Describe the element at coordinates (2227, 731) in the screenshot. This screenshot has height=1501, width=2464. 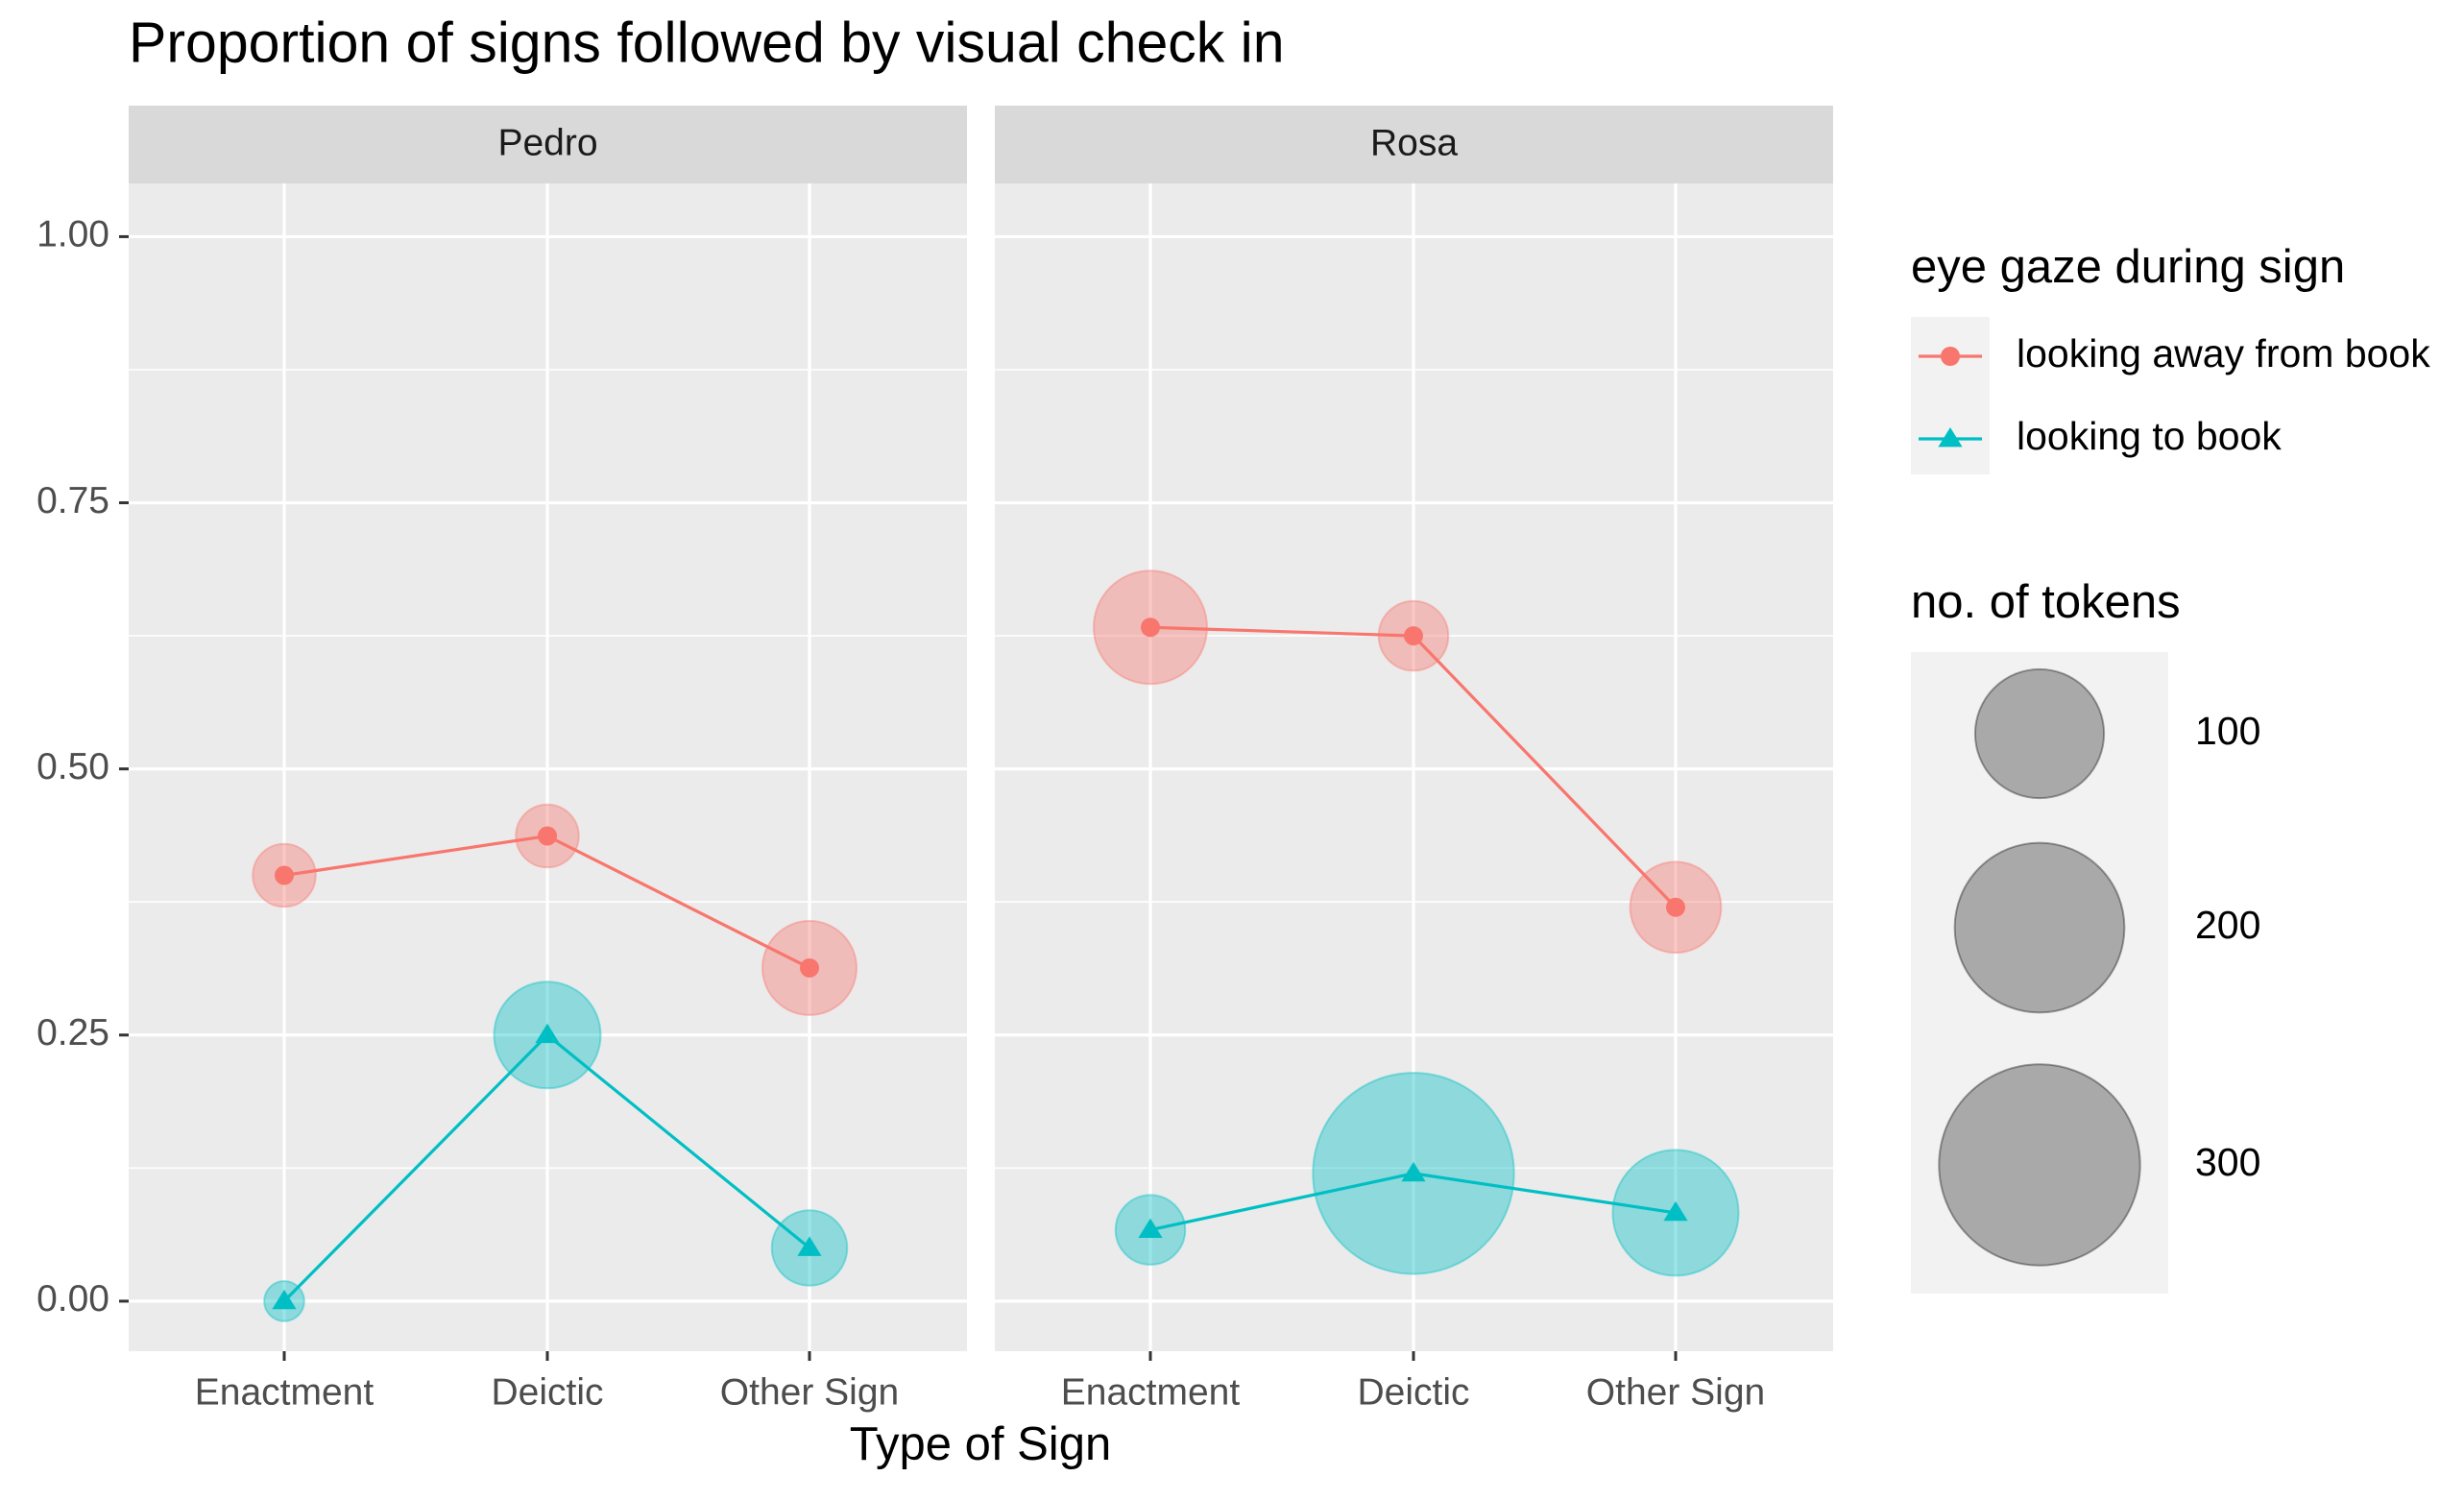
I see `size-legend-label: 100` at that location.